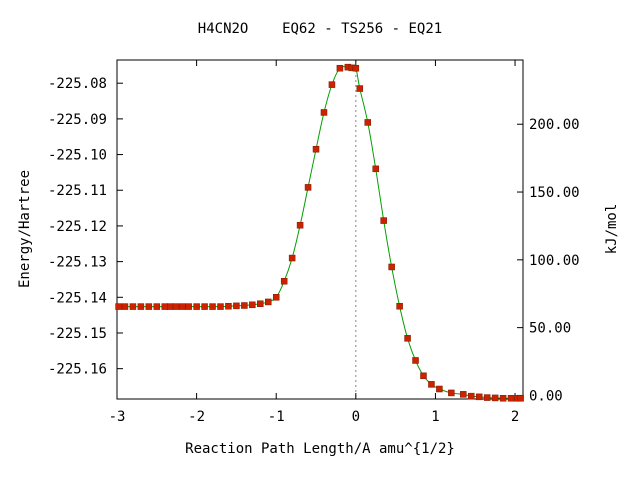 This screenshot has height=480, width=640. Describe the element at coordinates (77, 84) in the screenshot. I see `y-tick-label: -225.08` at that location.